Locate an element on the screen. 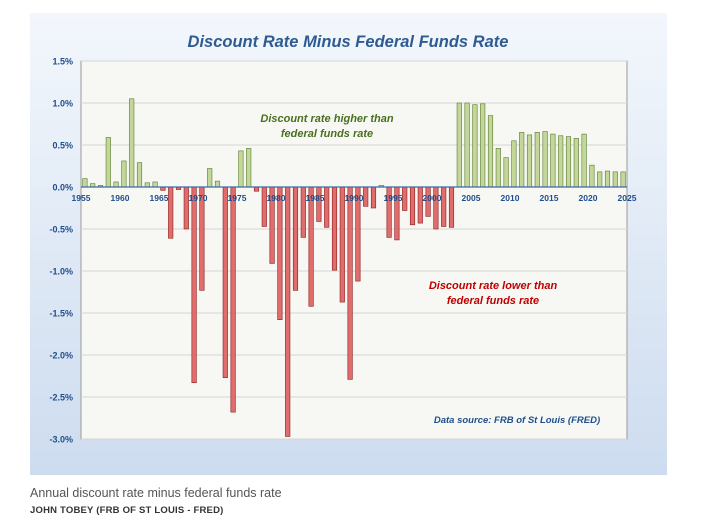 The height and width of the screenshot is (524, 719). bar-1961 is located at coordinates (132, 143).